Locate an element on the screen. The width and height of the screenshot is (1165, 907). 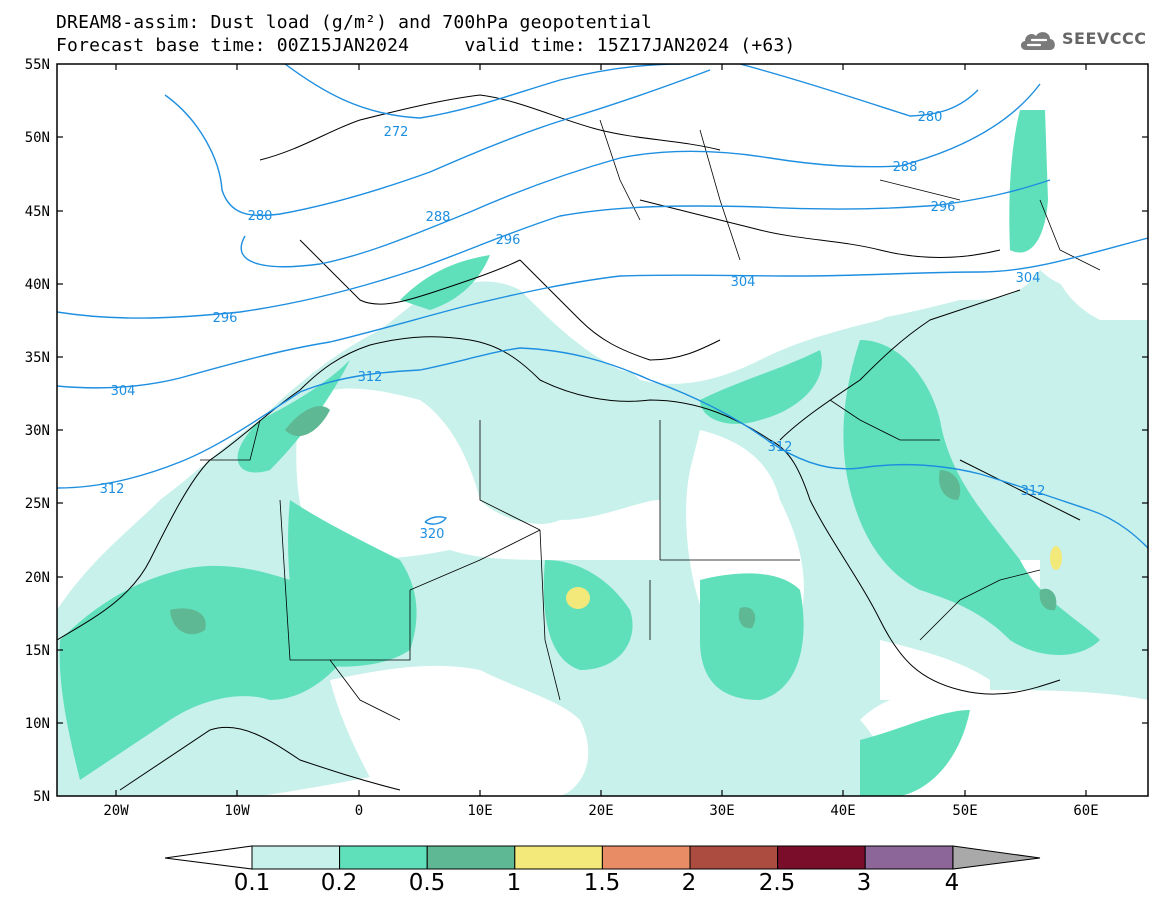
legend-label: 1.5 is located at coordinates (602, 883).